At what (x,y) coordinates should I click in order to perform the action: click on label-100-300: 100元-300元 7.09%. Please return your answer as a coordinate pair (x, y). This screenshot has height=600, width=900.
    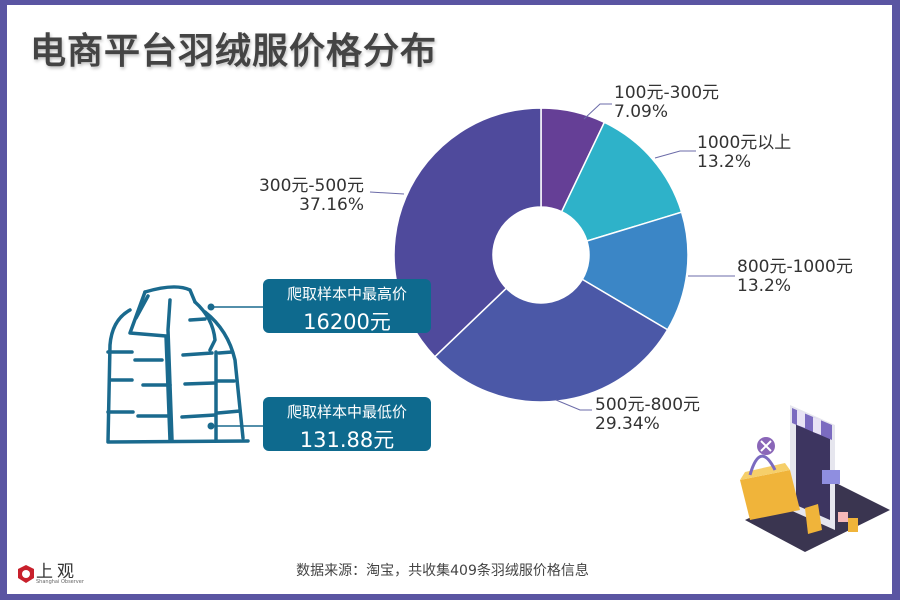
    Looking at the image, I should click on (667, 102).